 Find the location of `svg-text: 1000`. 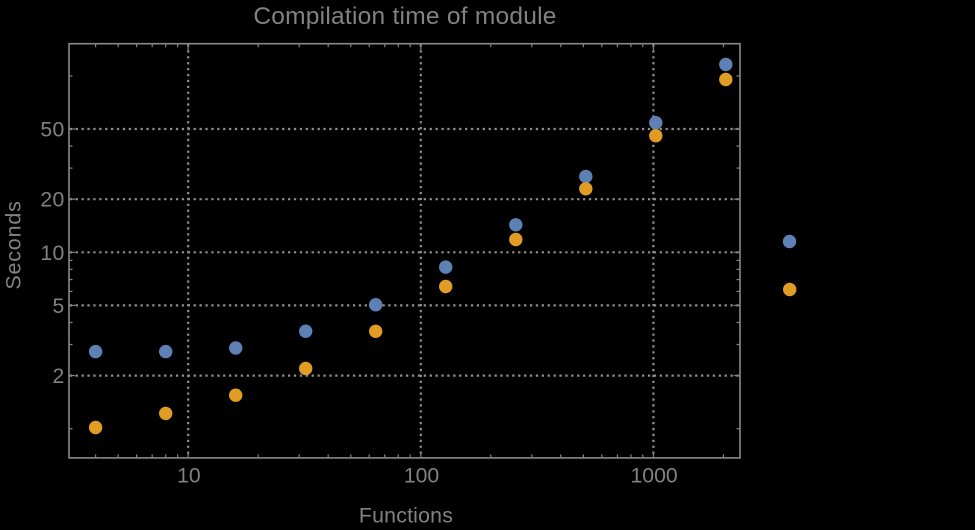

svg-text: 1000 is located at coordinates (654, 476).